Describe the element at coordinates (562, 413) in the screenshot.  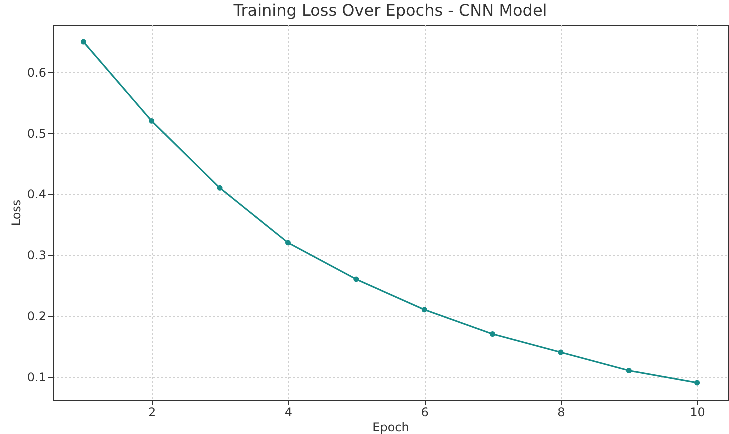
I see `x-tick-label: 8` at that location.